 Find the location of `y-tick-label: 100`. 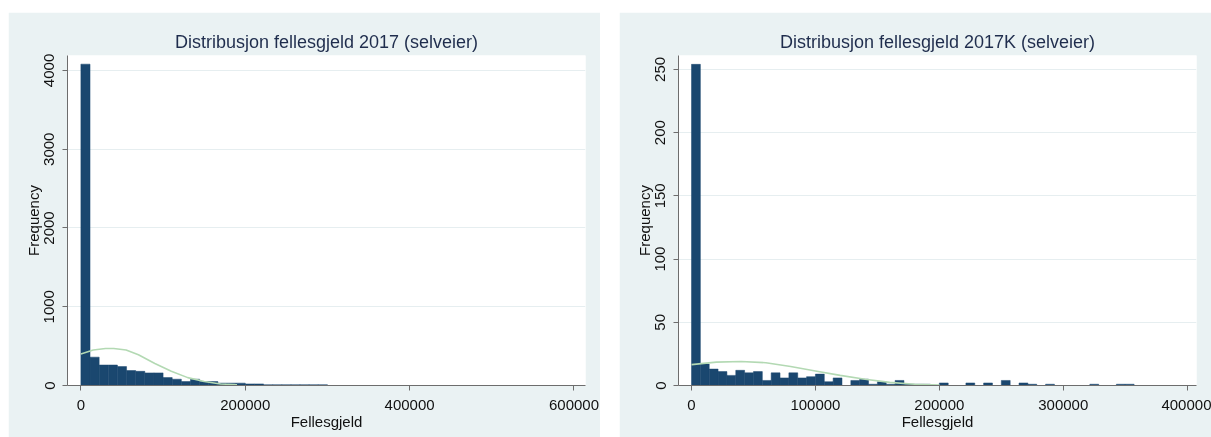

y-tick-label: 100 is located at coordinates (660, 259).